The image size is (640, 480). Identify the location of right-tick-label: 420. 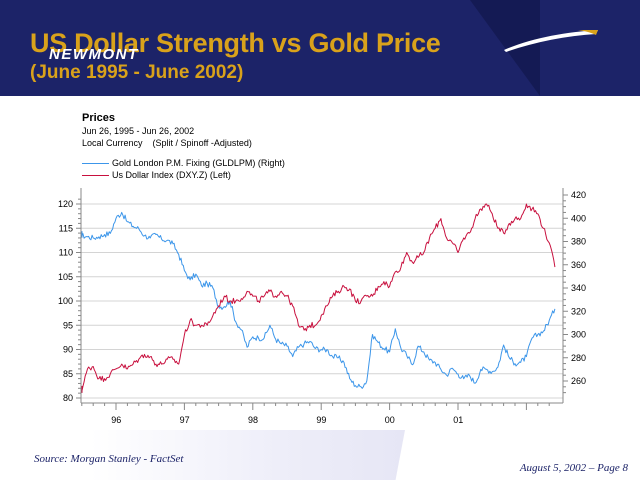
(578, 195).